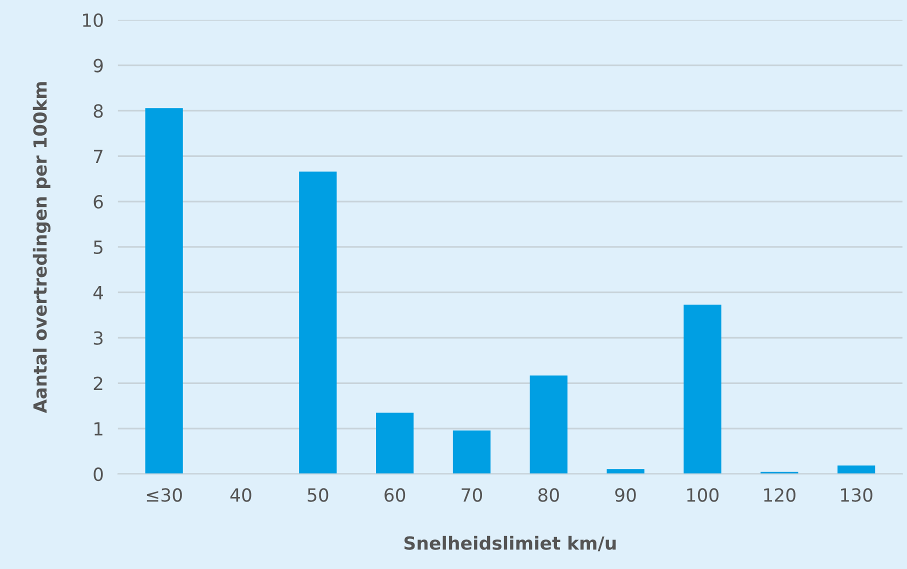 This screenshot has height=569, width=907. Describe the element at coordinates (98, 202) in the screenshot. I see `y-tick-label: 6` at that location.